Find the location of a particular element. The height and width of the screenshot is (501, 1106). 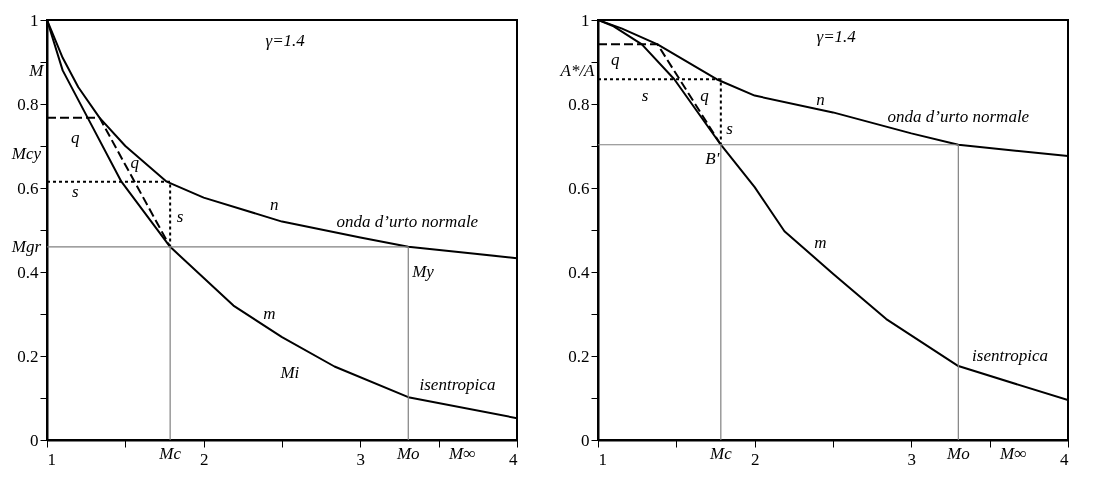

annotation: My is located at coordinates (423, 271).